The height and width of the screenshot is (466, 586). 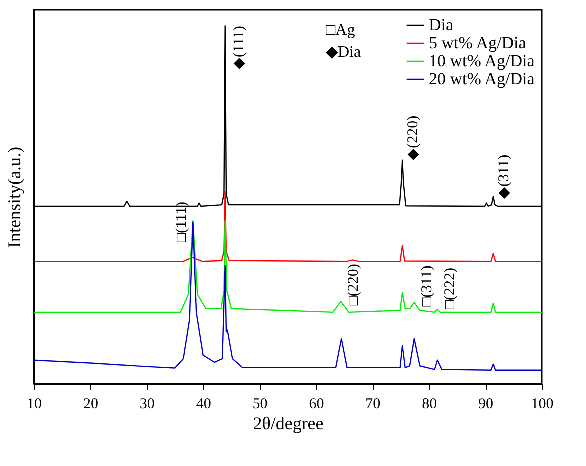 What do you see at coordinates (288, 424) in the screenshot?
I see `x-axis-title: 2θ/degree` at bounding box center [288, 424].